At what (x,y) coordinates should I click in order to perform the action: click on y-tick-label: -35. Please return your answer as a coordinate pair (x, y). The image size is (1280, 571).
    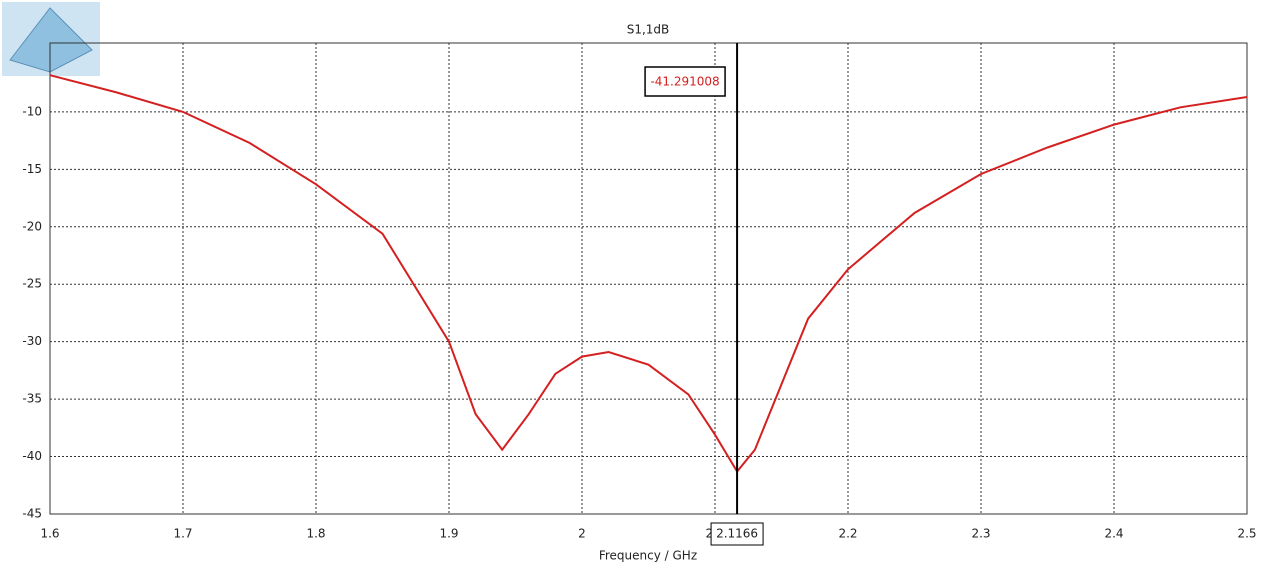
    Looking at the image, I should click on (32, 399).